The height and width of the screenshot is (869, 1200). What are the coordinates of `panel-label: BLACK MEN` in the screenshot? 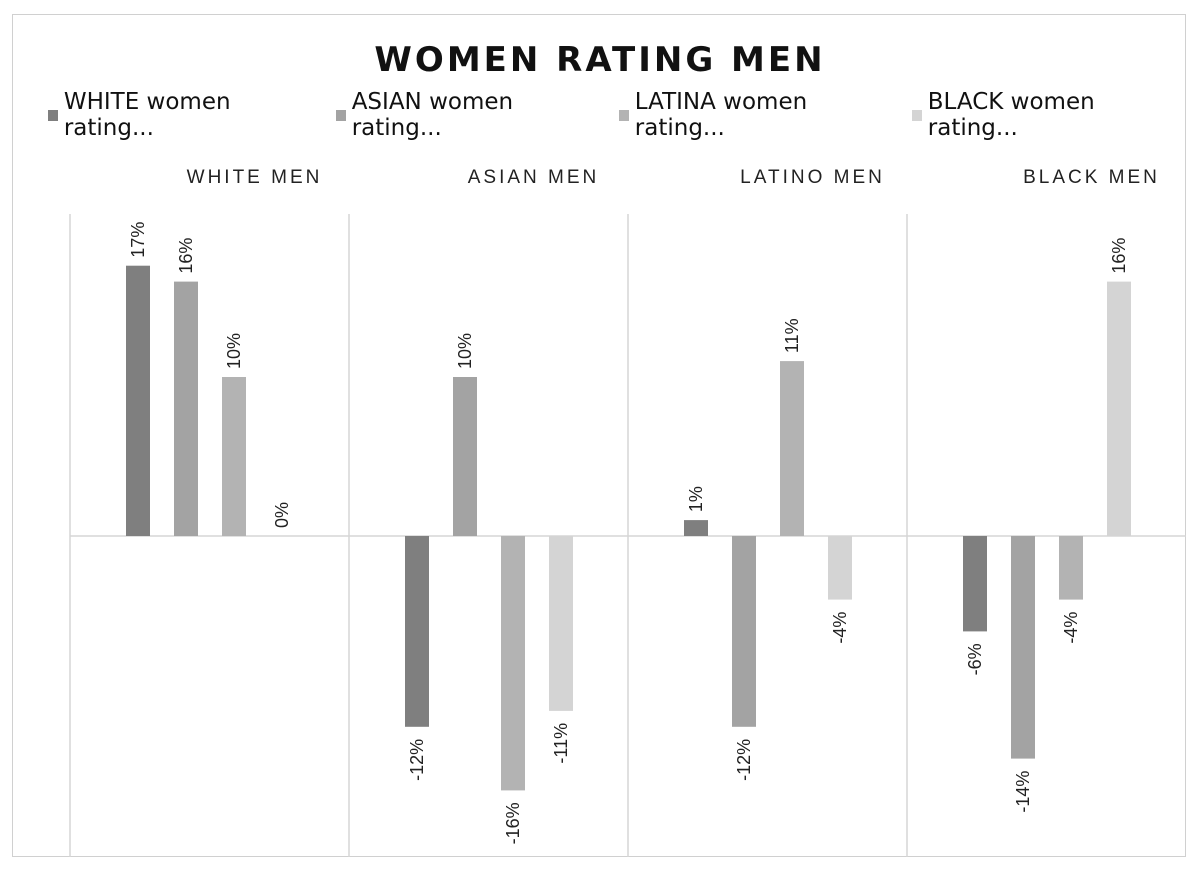 It's located at (1091, 177).